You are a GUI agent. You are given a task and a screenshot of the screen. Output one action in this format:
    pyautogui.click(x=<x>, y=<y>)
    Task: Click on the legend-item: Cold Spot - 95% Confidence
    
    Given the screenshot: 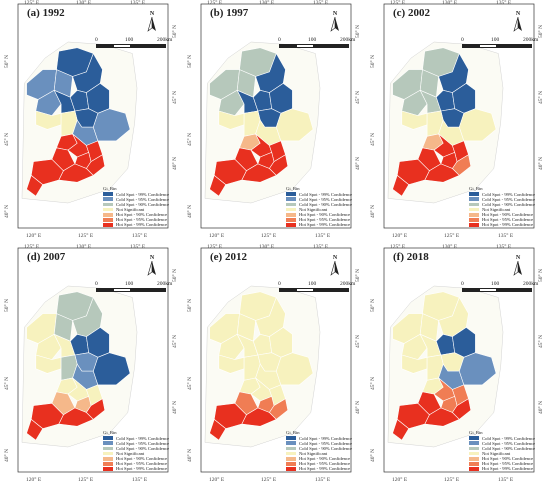 What is the action you would take?
    pyautogui.click(x=136, y=443)
    